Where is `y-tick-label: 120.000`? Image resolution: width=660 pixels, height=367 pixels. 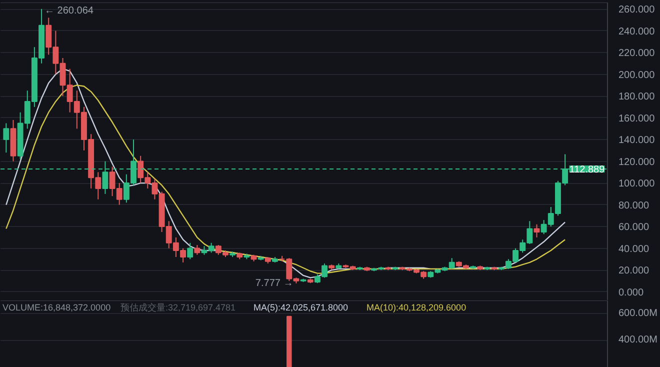
y-tick-label: 120.000 is located at coordinates (637, 162).